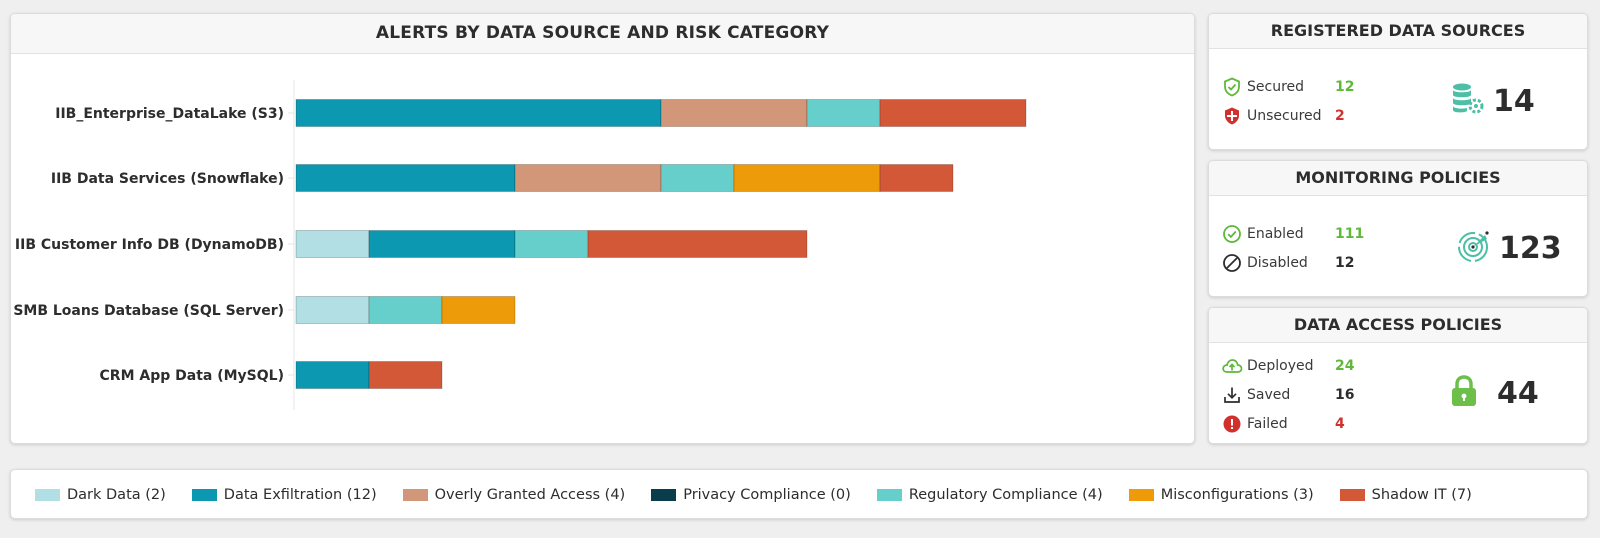 Image resolution: width=1600 pixels, height=538 pixels. What do you see at coordinates (530, 495) in the screenshot?
I see `legend-label: Overly Granted Access (4)` at bounding box center [530, 495].